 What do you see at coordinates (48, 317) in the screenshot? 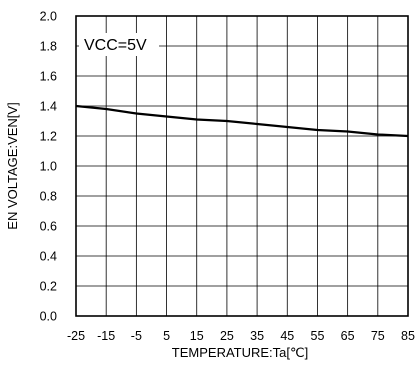
I see `y-tick-label: 0.0` at bounding box center [48, 317].